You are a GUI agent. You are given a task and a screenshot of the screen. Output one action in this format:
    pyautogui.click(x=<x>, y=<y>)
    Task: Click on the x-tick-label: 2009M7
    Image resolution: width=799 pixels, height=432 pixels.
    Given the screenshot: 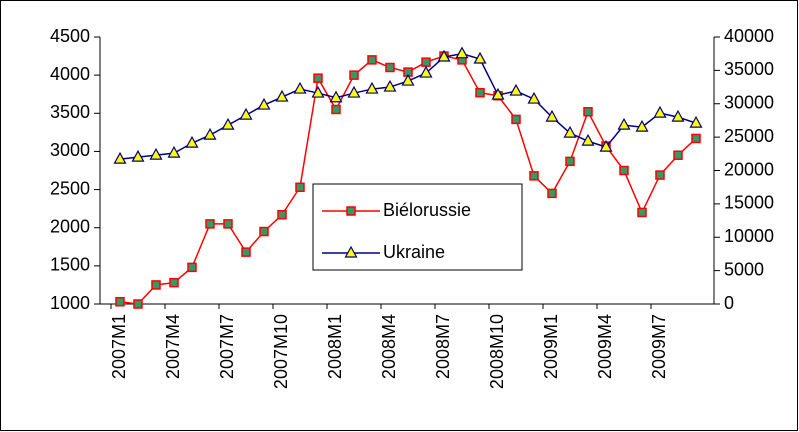 What is the action you would take?
    pyautogui.click(x=659, y=346)
    